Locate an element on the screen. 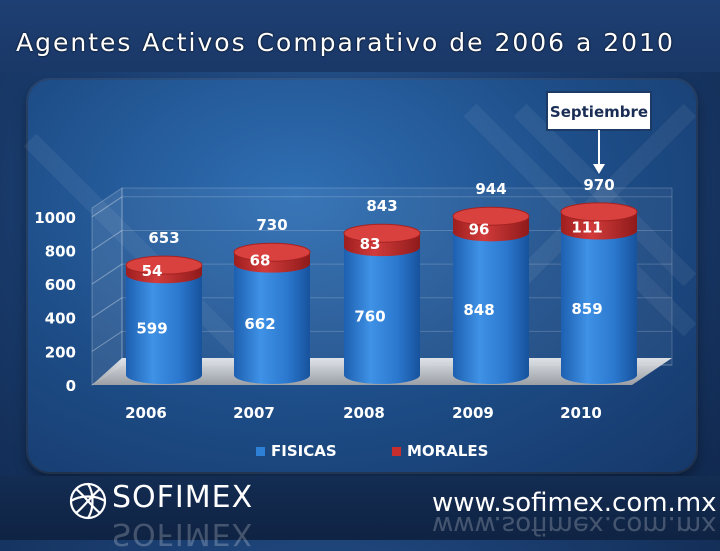  bar-top-cap-2010 is located at coordinates (599, 212).